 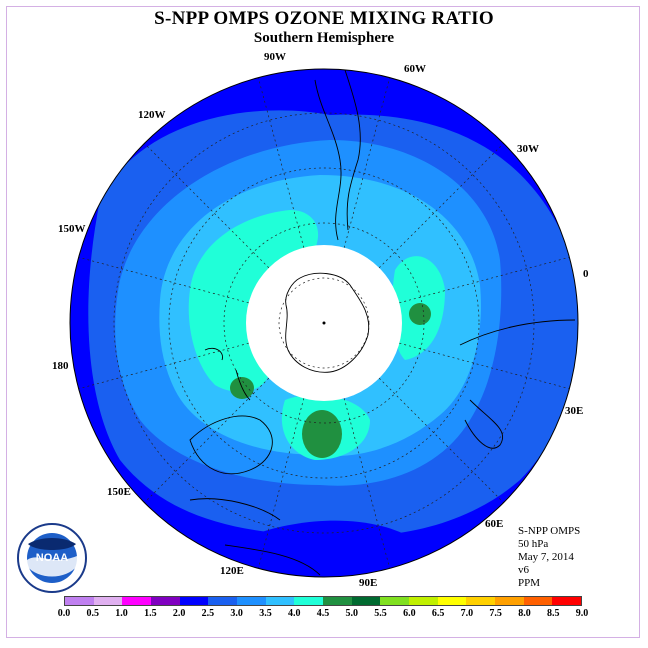 What do you see at coordinates (368, 583) in the screenshot?
I see `lon-label-90e: 90E` at bounding box center [368, 583].